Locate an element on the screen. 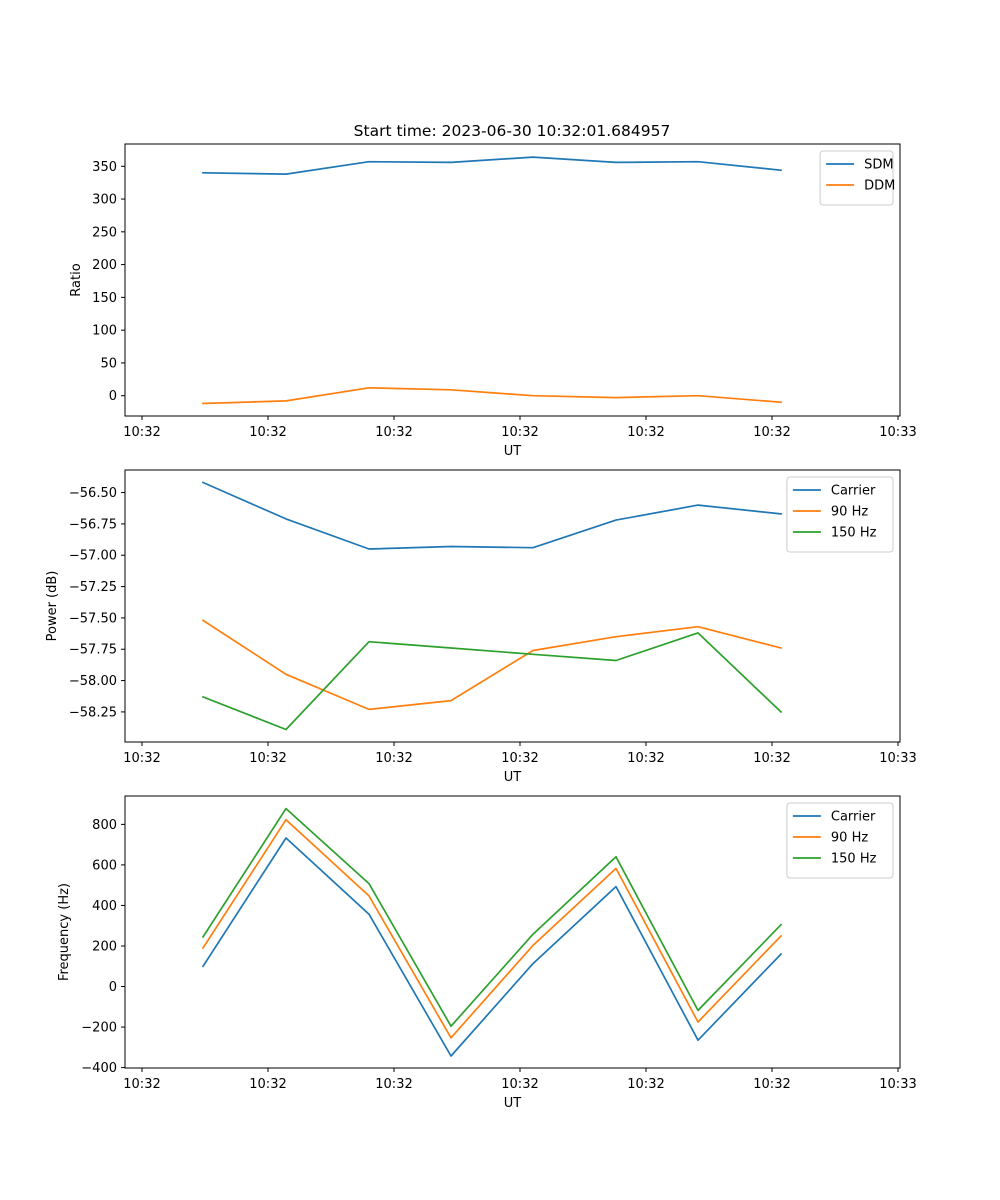  series-line-ddm is located at coordinates (492, 395).